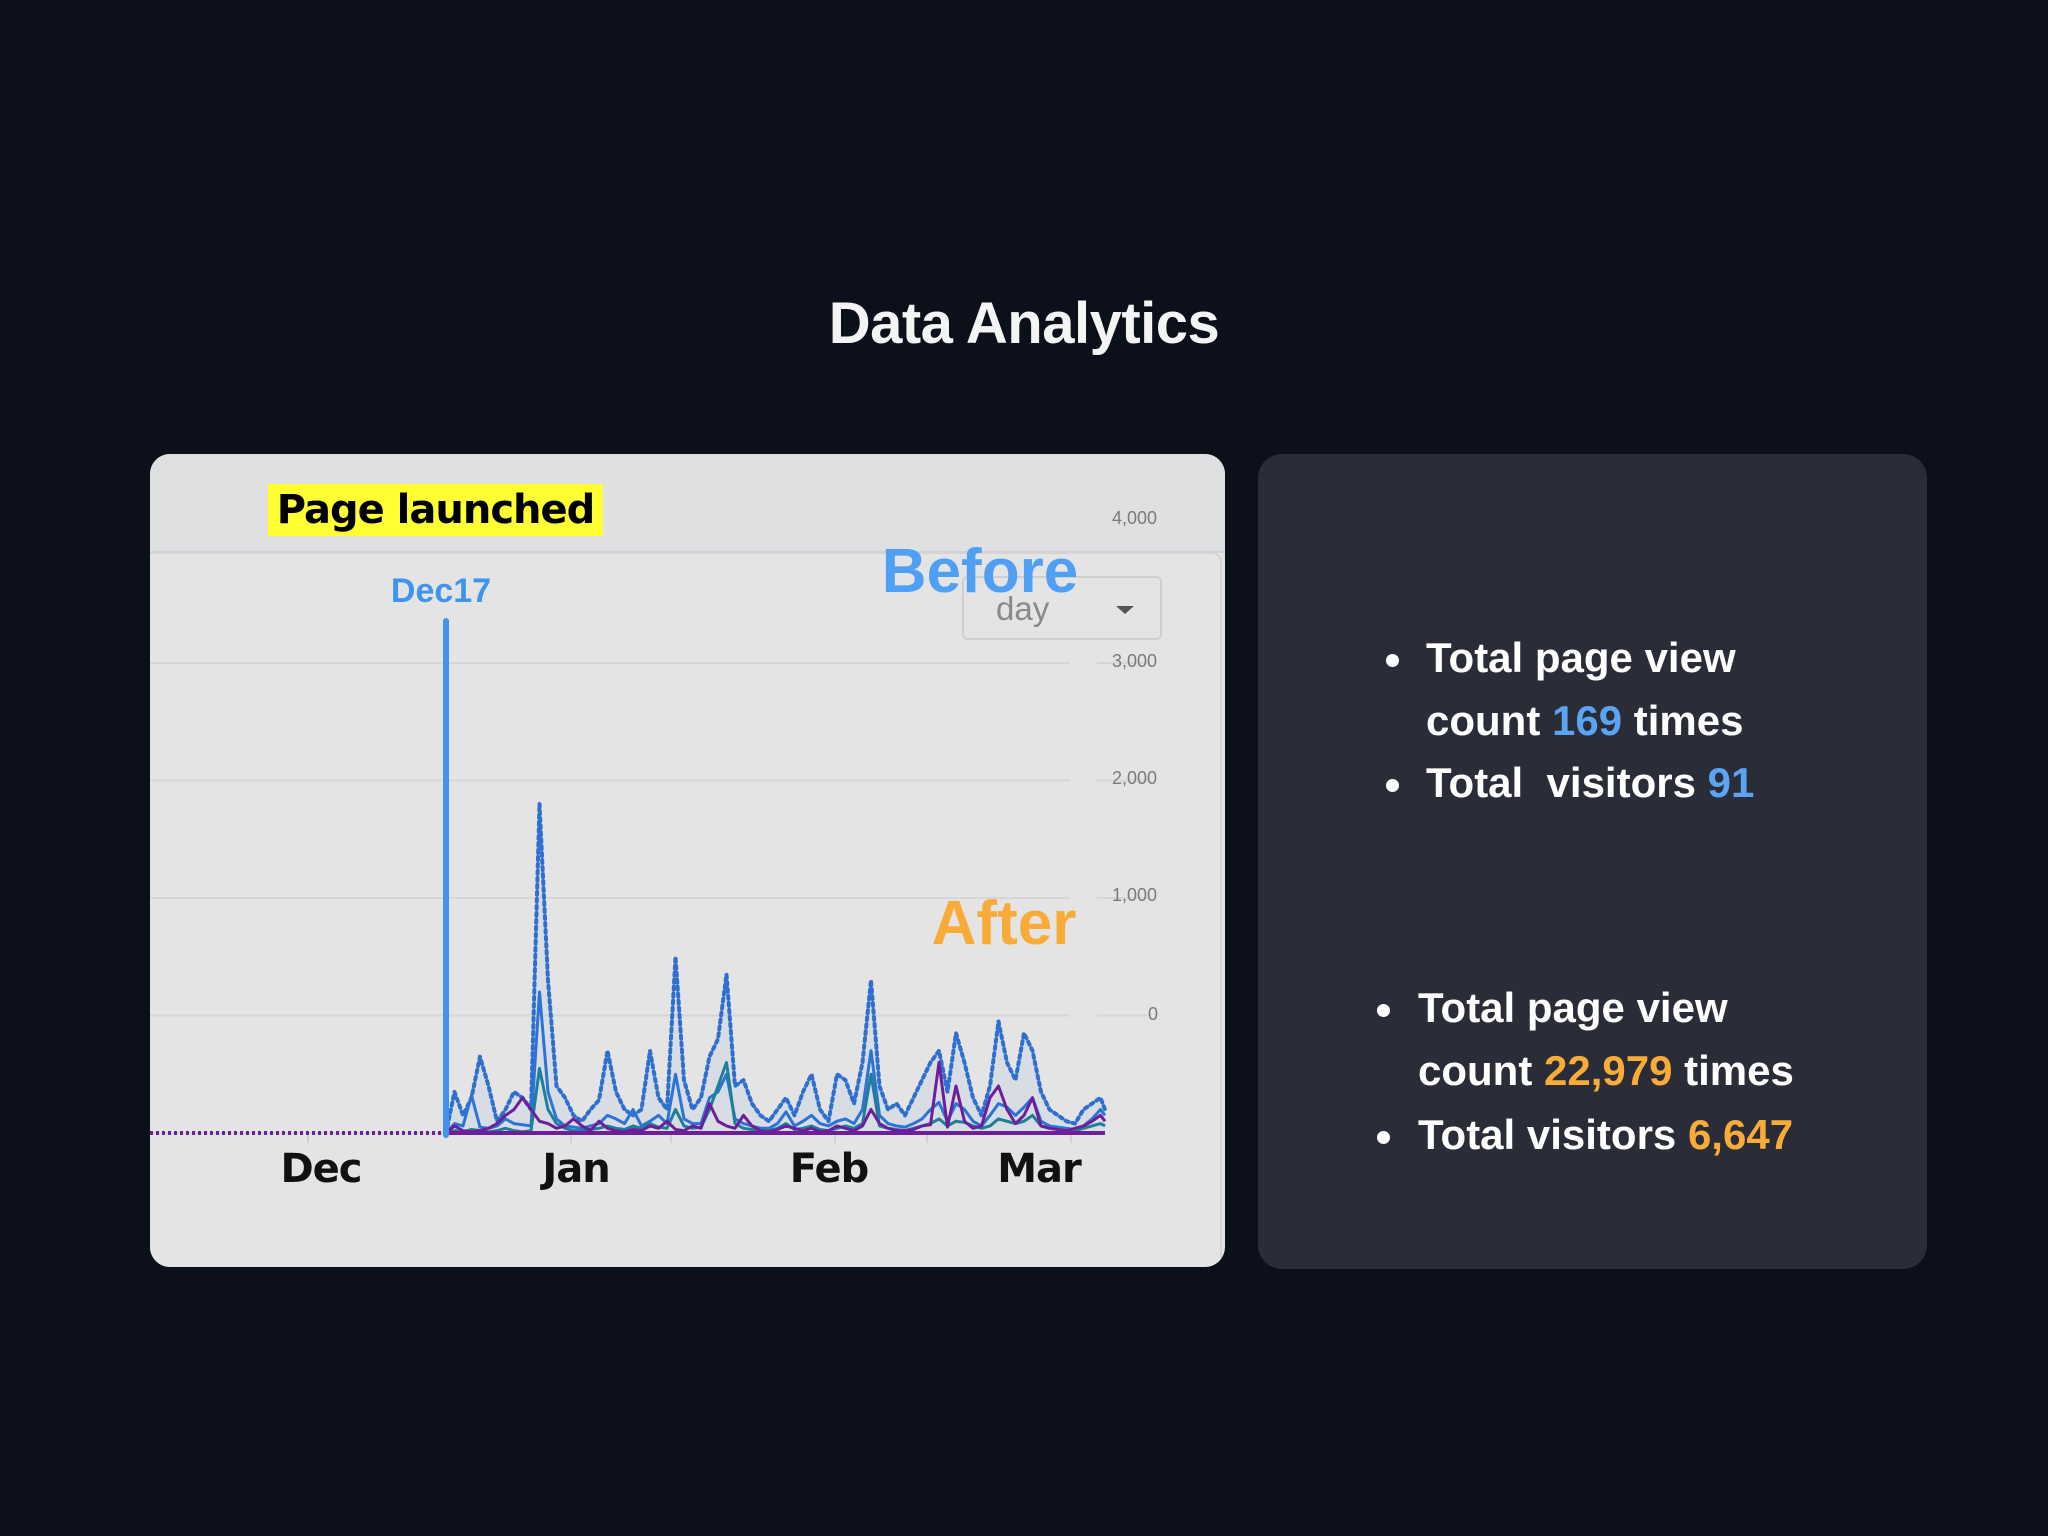 This screenshot has height=1536, width=2048. Describe the element at coordinates (829, 1169) in the screenshot. I see `x-label-feb: Feb` at that location.